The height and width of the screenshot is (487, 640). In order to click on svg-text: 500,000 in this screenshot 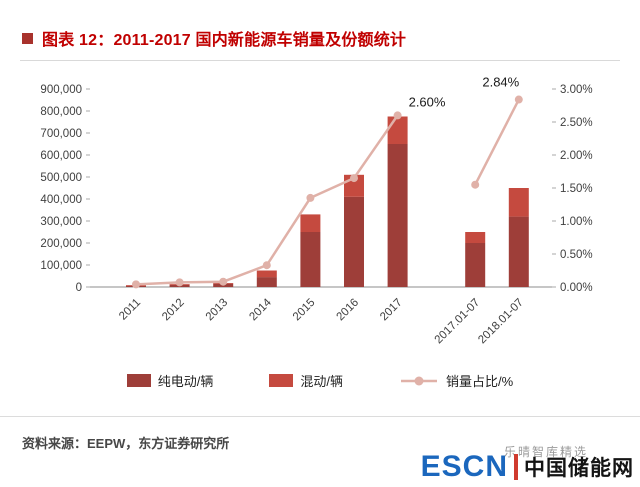, I will do `click(61, 178)`.